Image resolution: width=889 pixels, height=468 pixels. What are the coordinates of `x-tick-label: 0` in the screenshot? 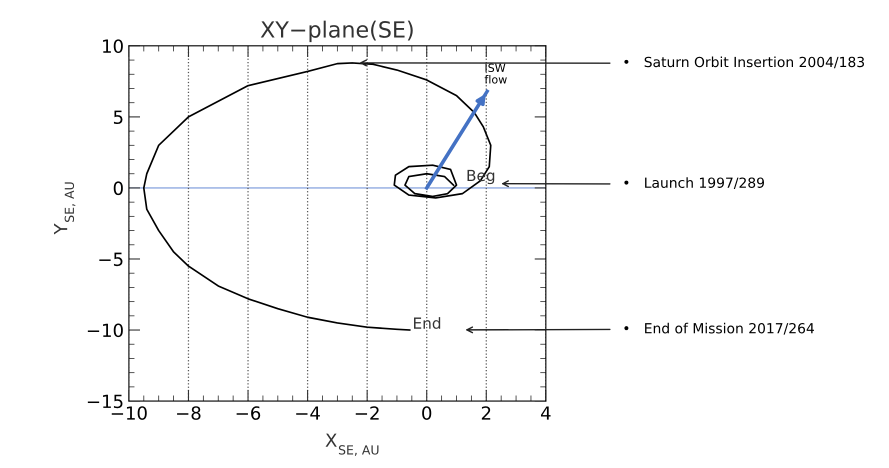 It's located at (427, 413).